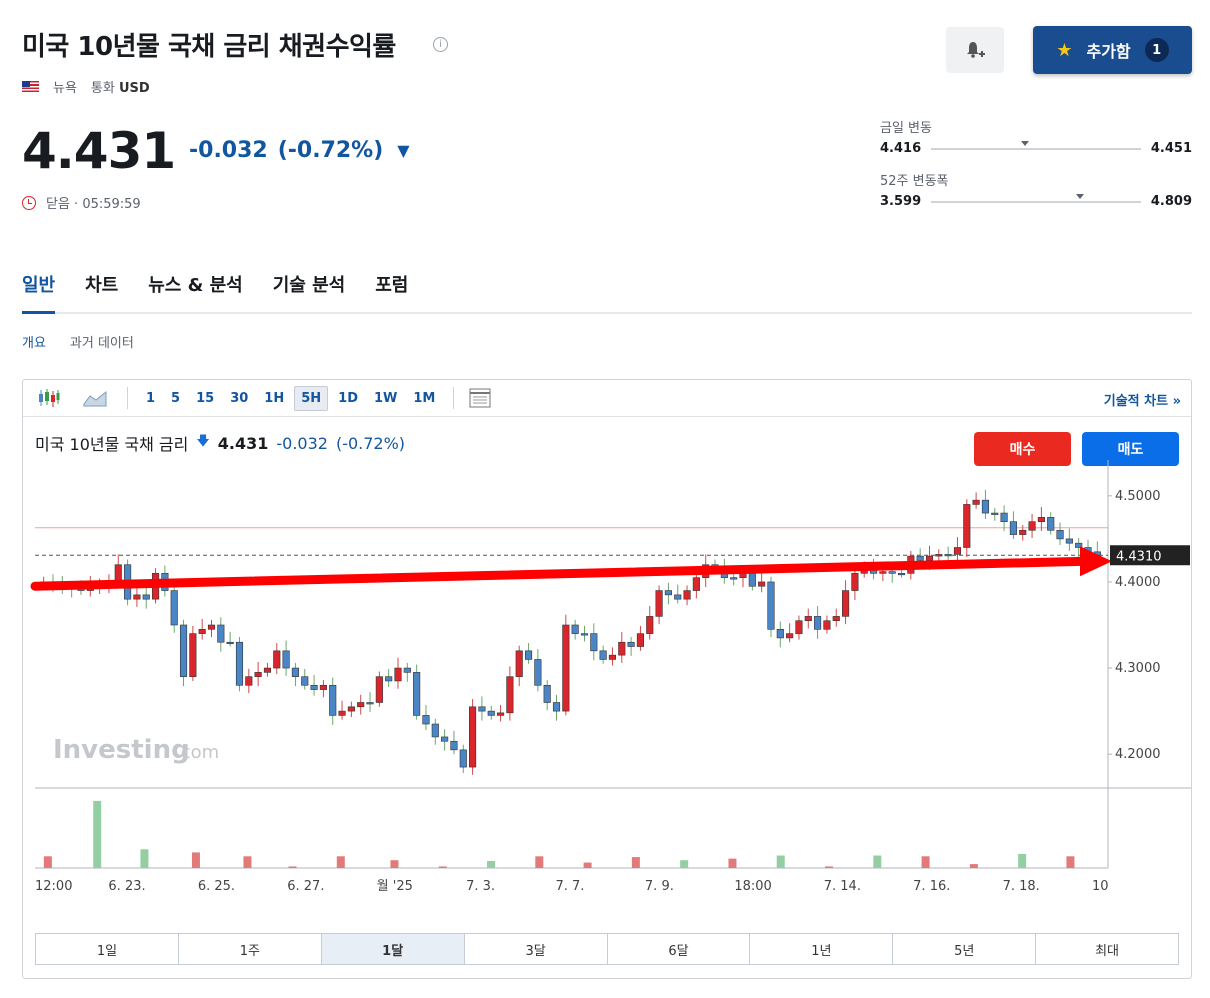 Image resolution: width=1210 pixels, height=998 pixels. Describe the element at coordinates (659, 886) in the screenshot. I see `x-tick-label: 7. 9.` at that location.